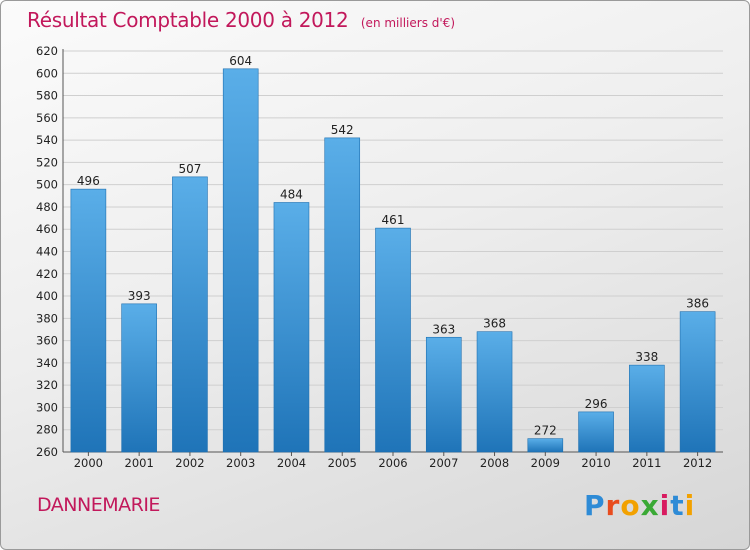 This screenshot has width=750, height=550. Describe the element at coordinates (47, 140) in the screenshot. I see `y-tick-label: 540` at that location.